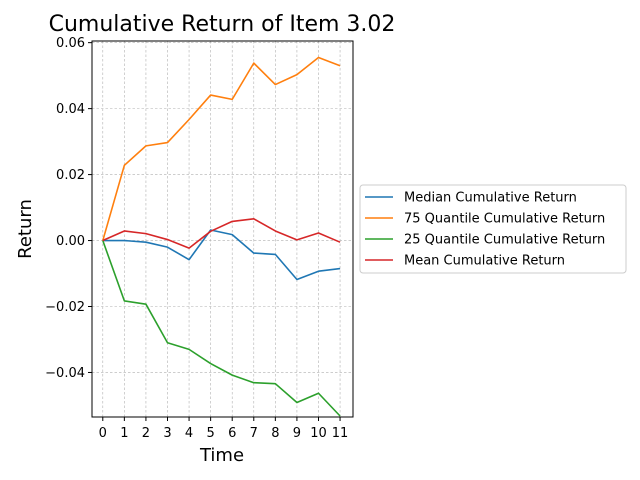 The width and height of the screenshot is (640, 480). I want to click on x-tick-label: 11, so click(340, 433).